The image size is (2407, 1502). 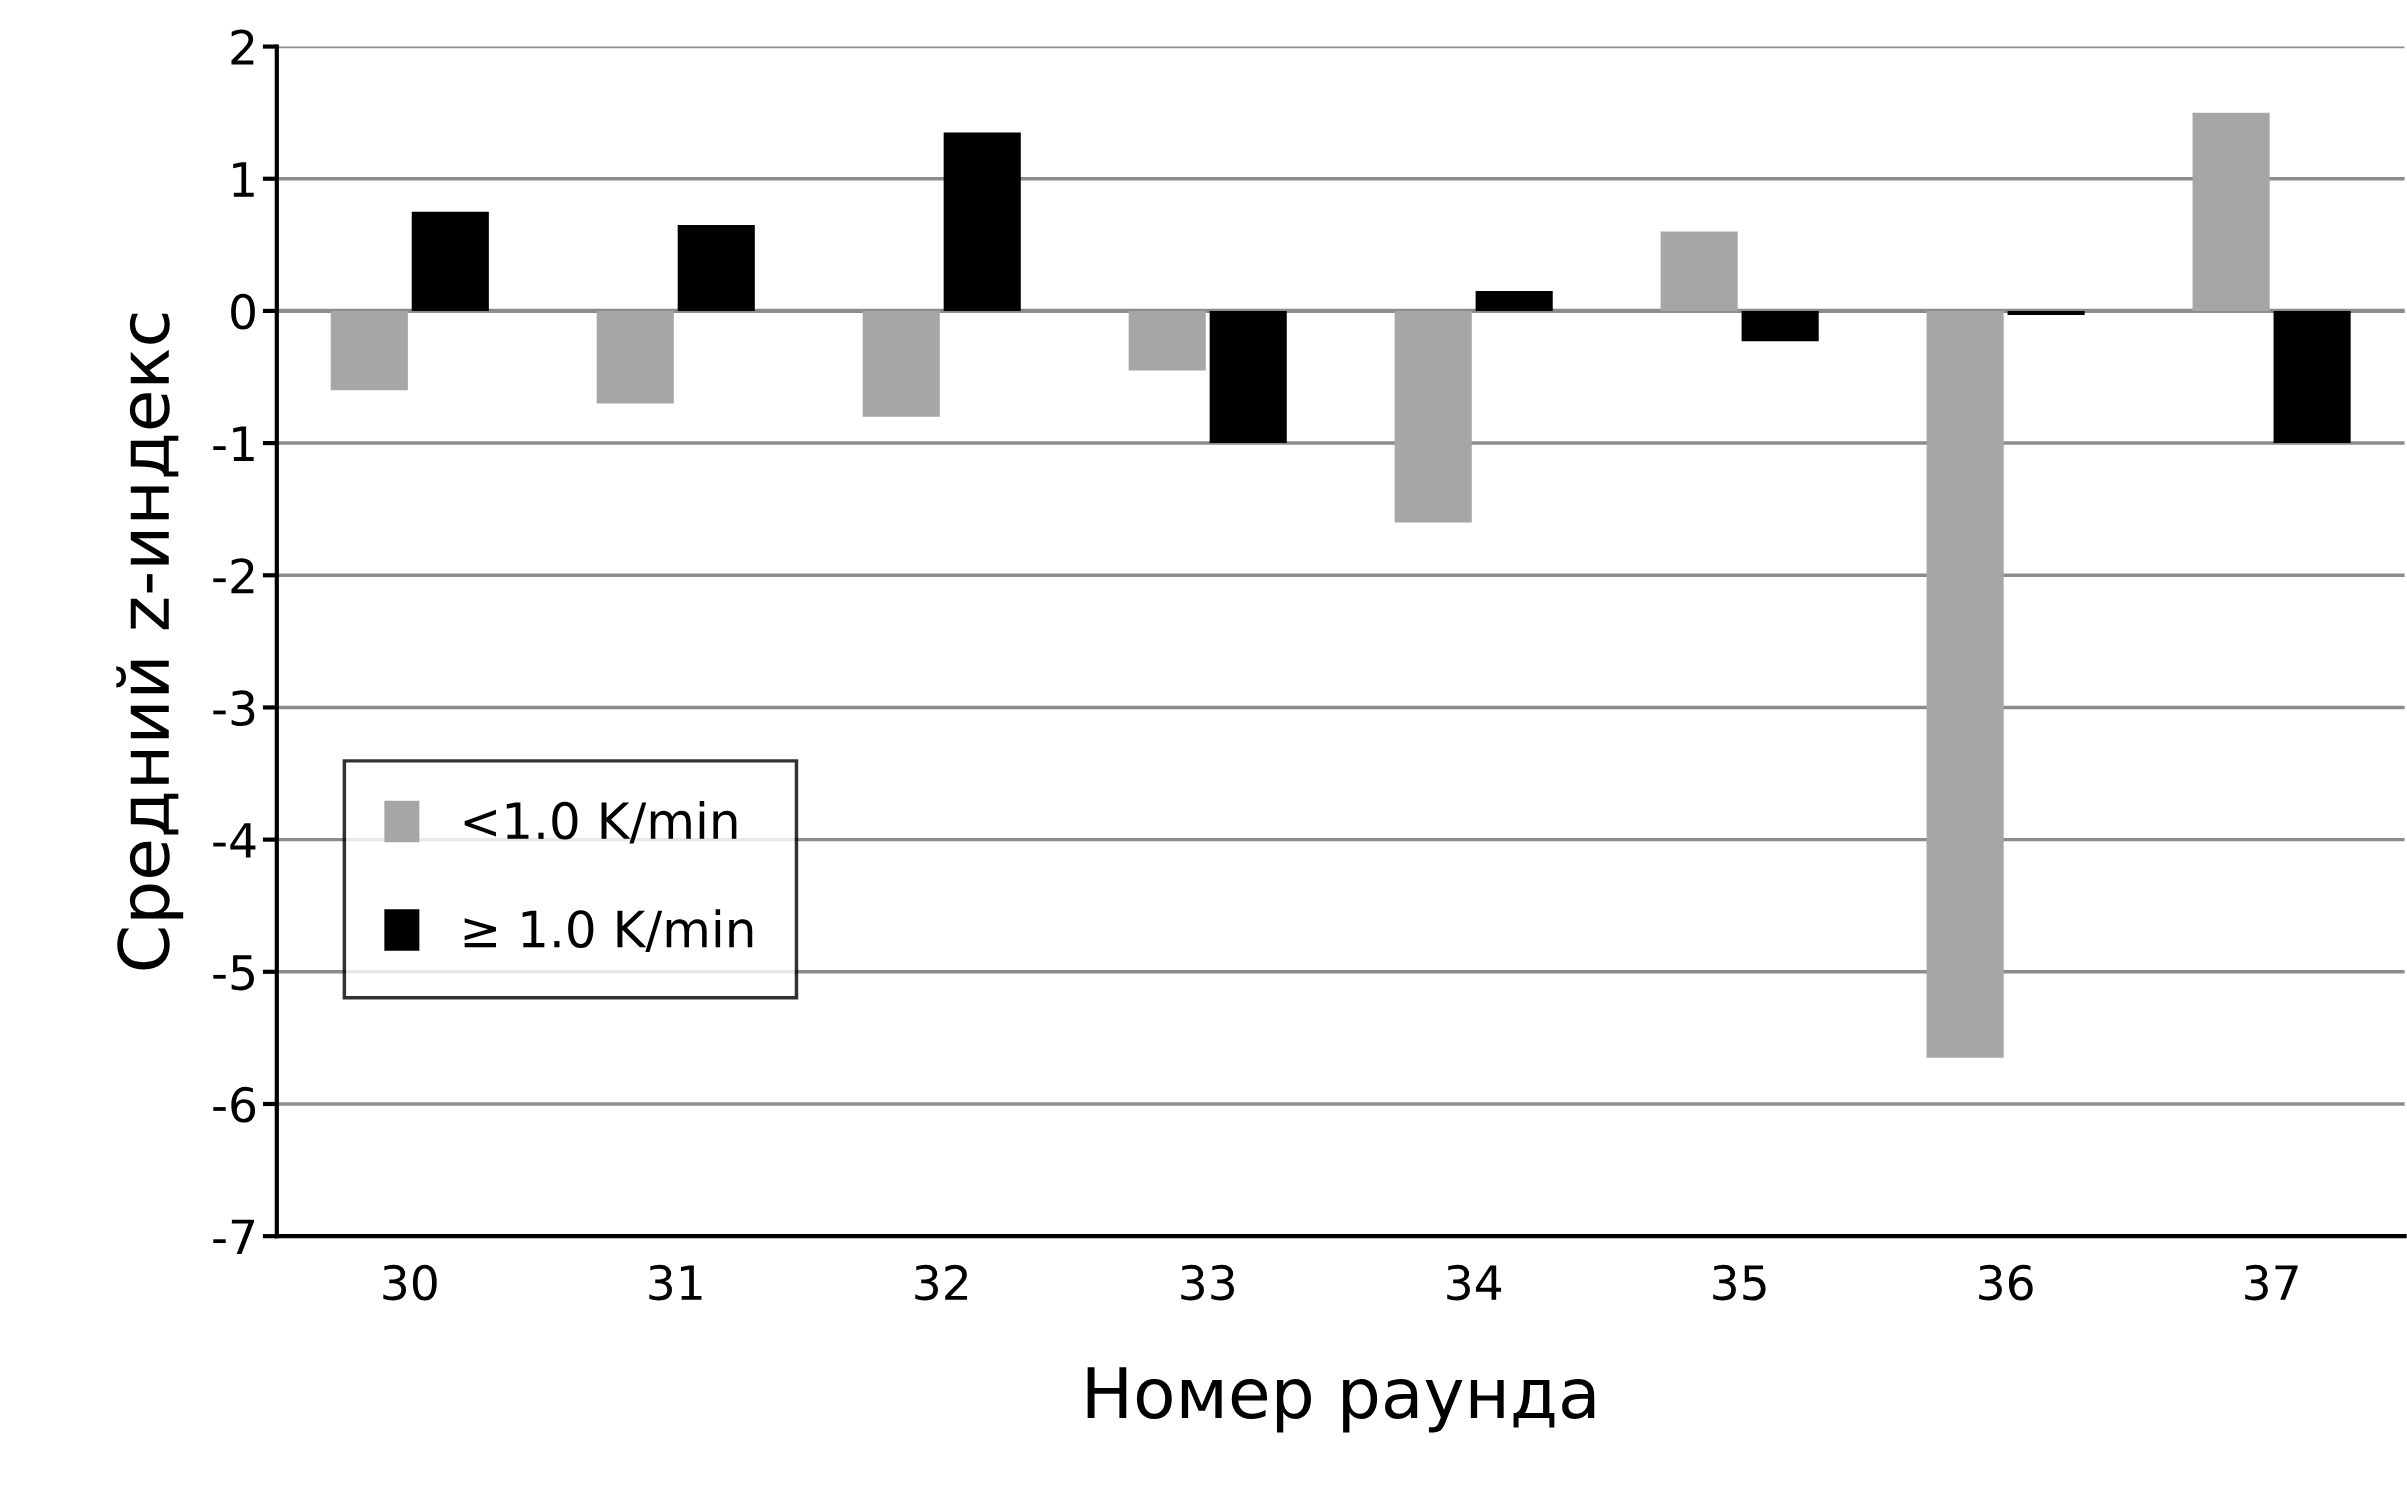 What do you see at coordinates (410, 1282) in the screenshot?
I see `x-tick-label: 30` at bounding box center [410, 1282].